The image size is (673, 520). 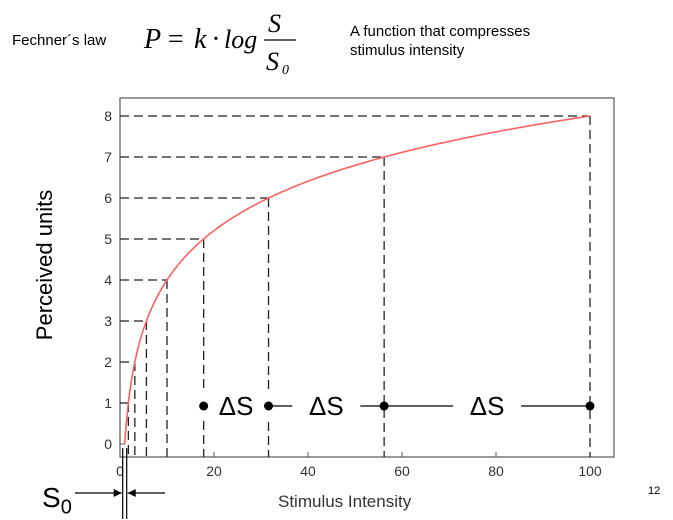 What do you see at coordinates (345, 501) in the screenshot?
I see `x-axis-label: Stimulus Intensity` at bounding box center [345, 501].